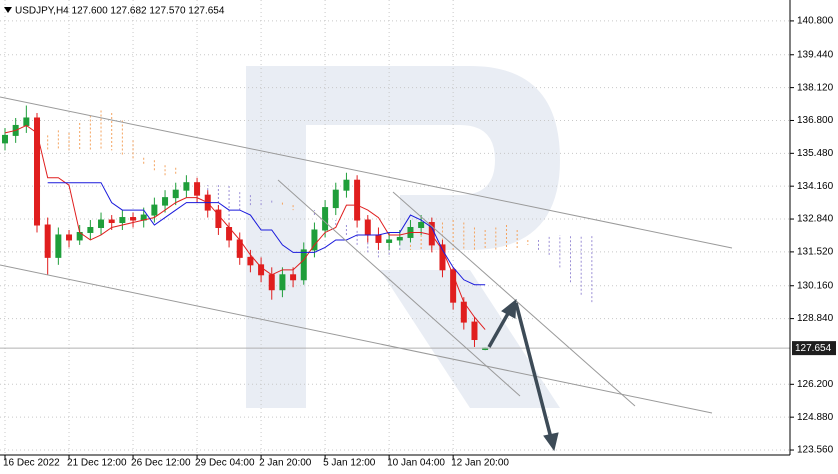 The width and height of the screenshot is (838, 474). Describe the element at coordinates (815, 384) in the screenshot. I see `y-tick-label: 126.200` at that location.